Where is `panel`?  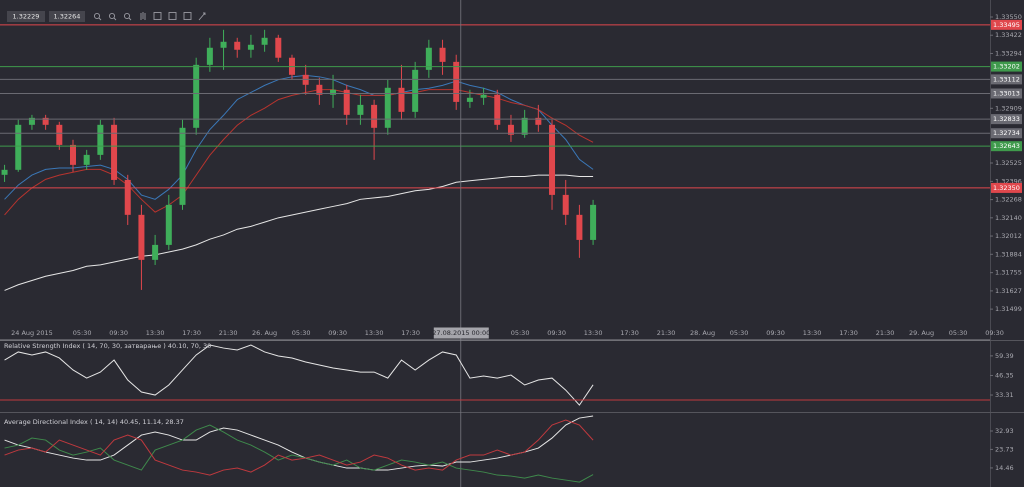
panel is located at coordinates (299, 449).